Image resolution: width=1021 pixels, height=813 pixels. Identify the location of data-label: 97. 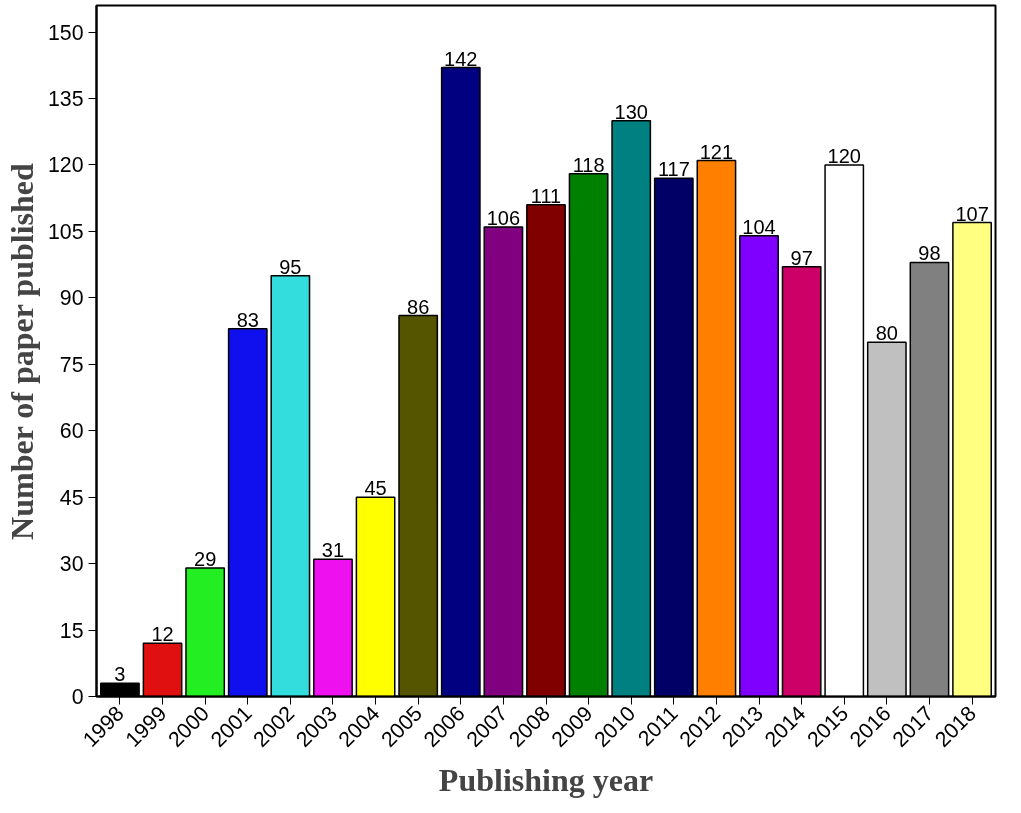
(801, 257).